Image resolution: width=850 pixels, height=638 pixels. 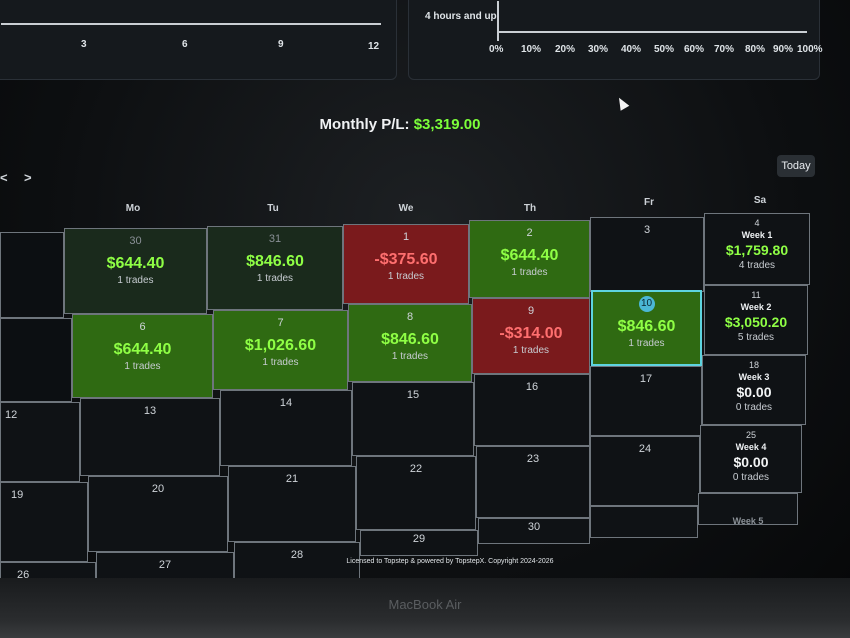 What do you see at coordinates (40, 442) in the screenshot?
I see `calendar-day: 12` at bounding box center [40, 442].